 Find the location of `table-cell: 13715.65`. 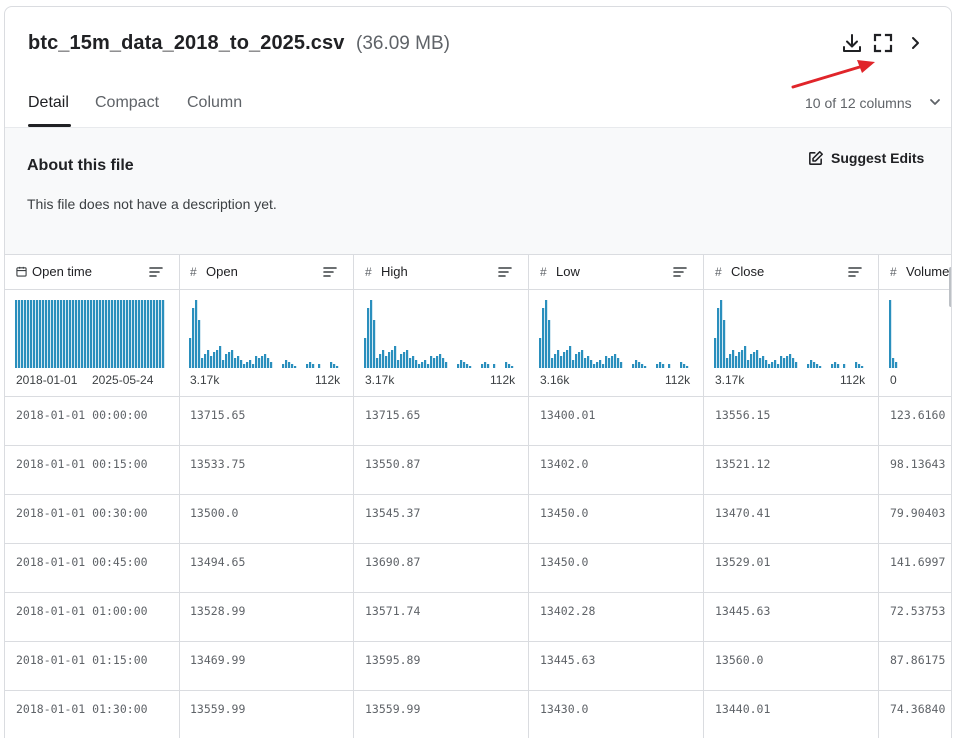

table-cell: 13715.65 is located at coordinates (266, 421).